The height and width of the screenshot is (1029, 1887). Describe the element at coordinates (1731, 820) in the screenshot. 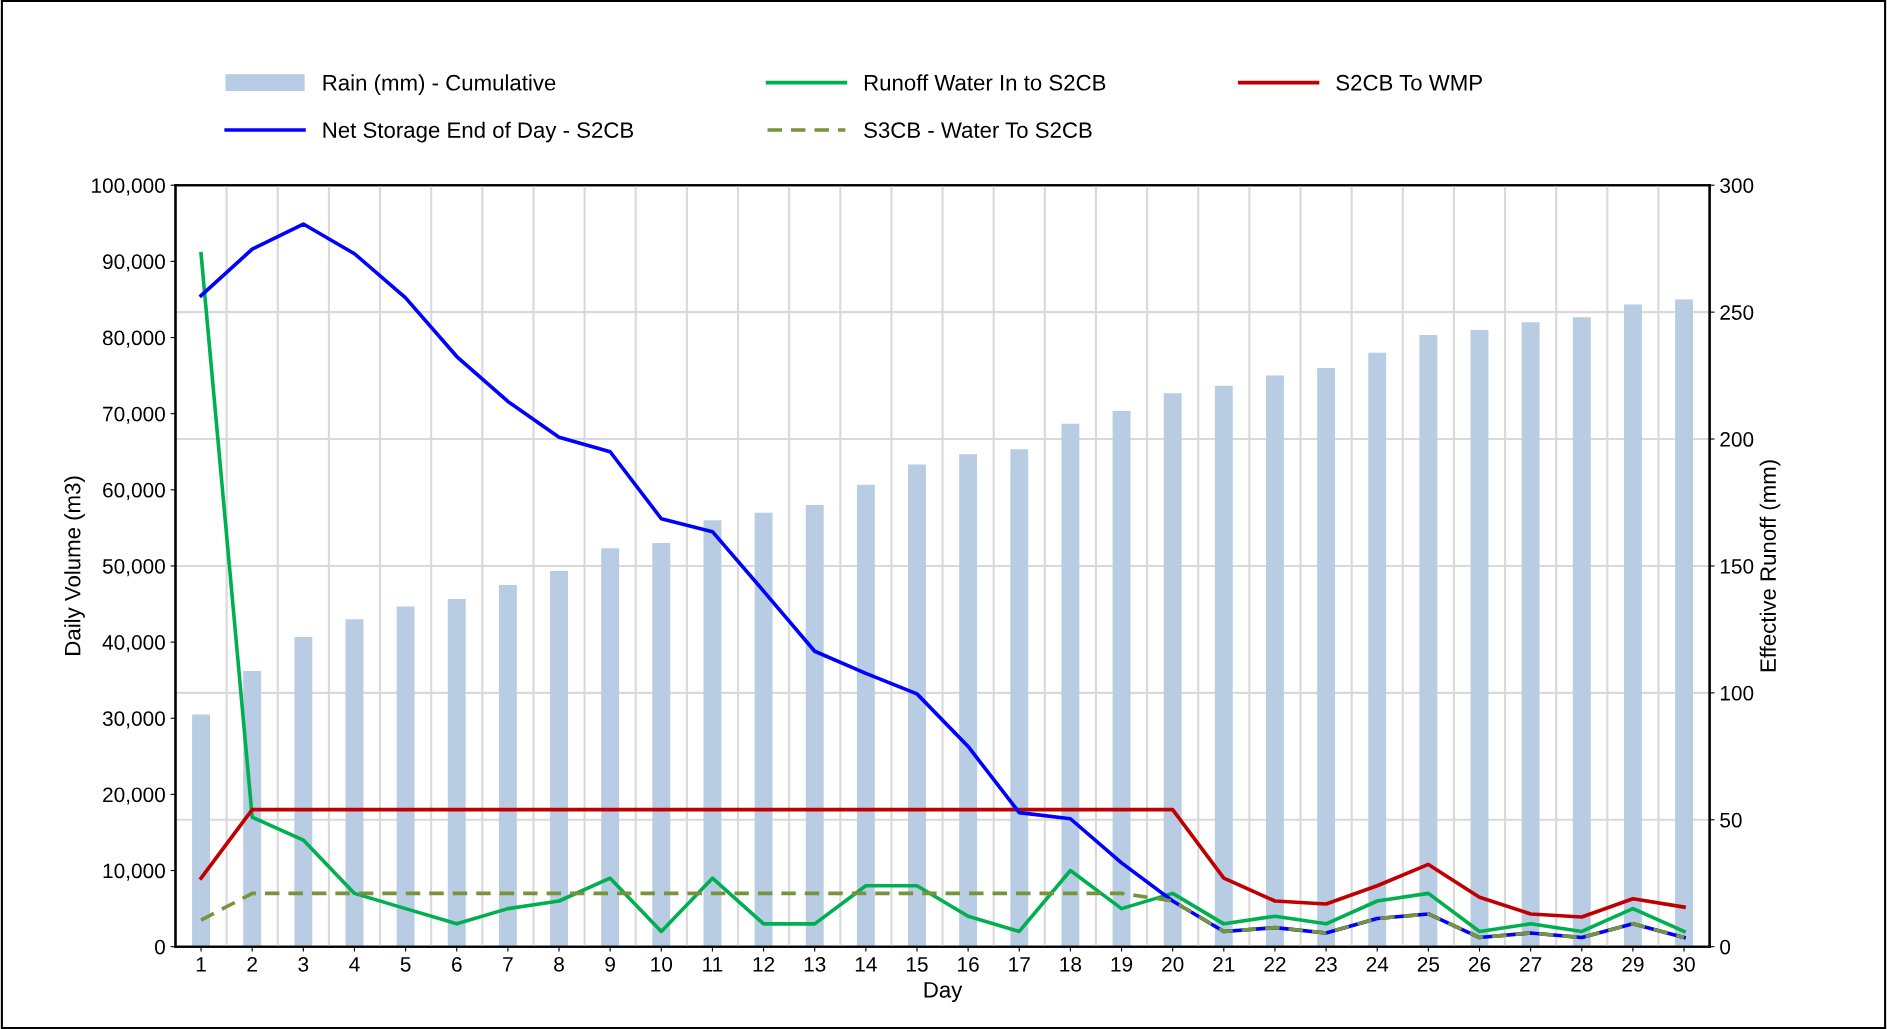

I see `y2-tick-label: 50` at that location.